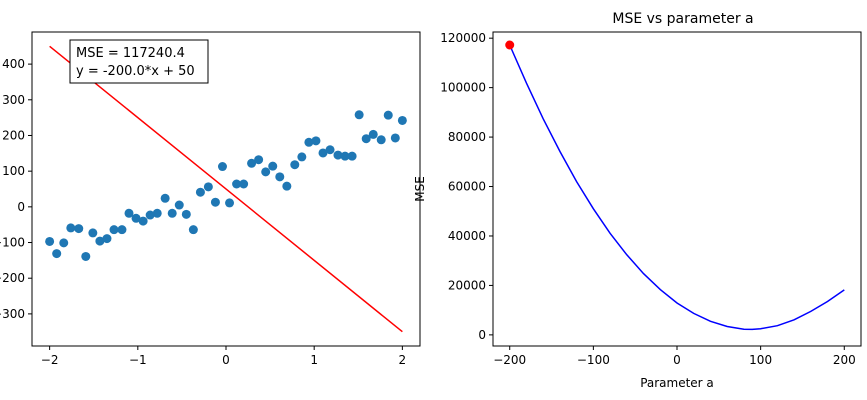  Describe the element at coordinates (13, 100) in the screenshot. I see `left-y-tick-label: 300` at that location.